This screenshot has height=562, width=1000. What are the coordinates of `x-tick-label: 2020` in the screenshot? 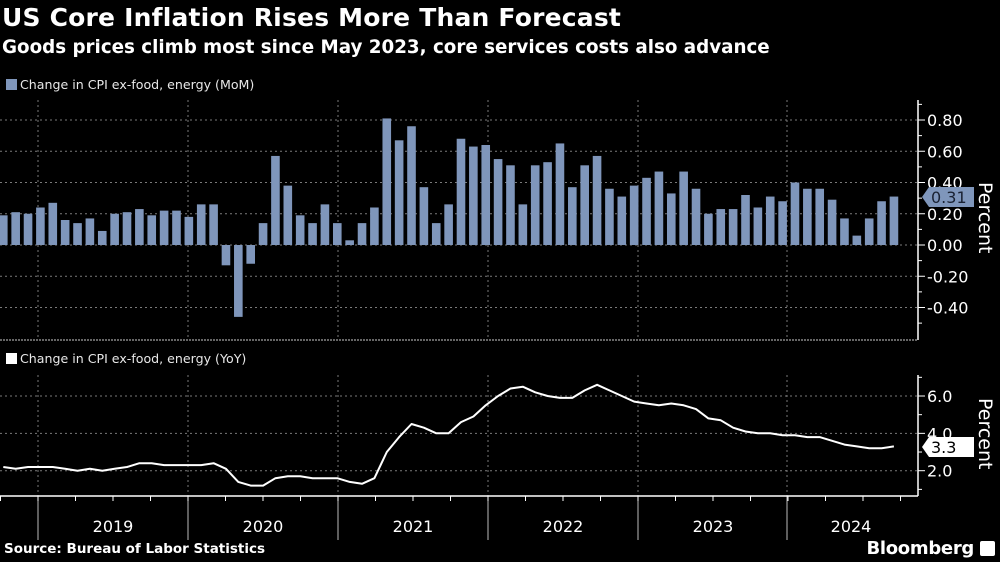 It's located at (263, 526).